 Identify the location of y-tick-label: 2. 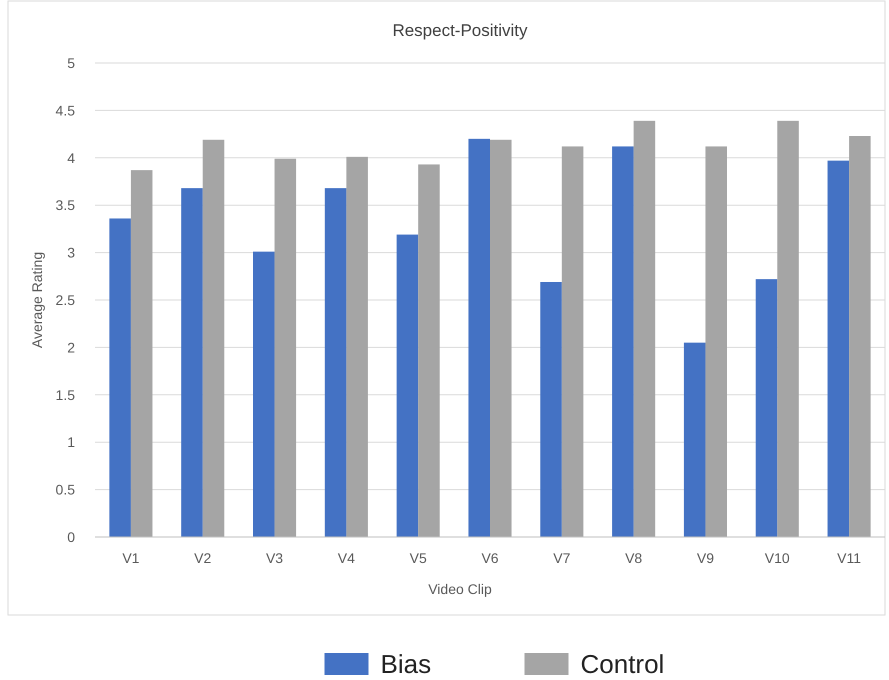
(71, 347).